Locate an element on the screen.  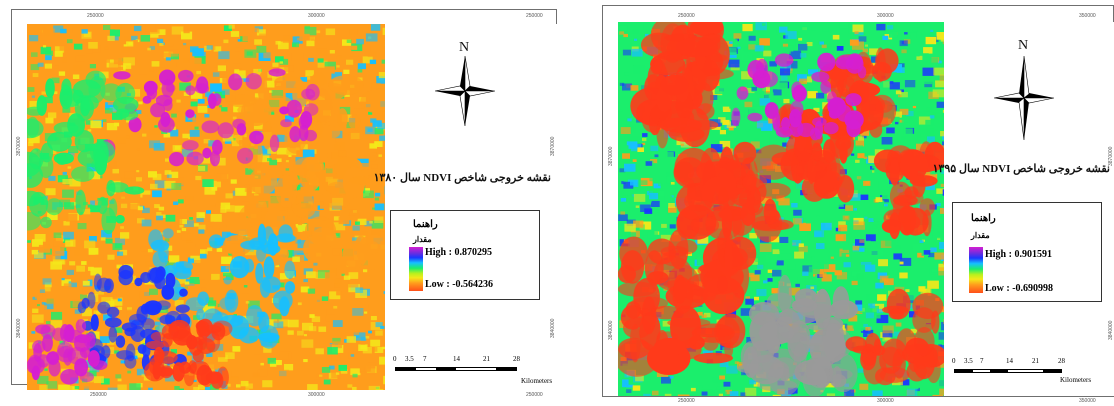
legend-high-label: High : 0.870295 is located at coordinates (458, 252).